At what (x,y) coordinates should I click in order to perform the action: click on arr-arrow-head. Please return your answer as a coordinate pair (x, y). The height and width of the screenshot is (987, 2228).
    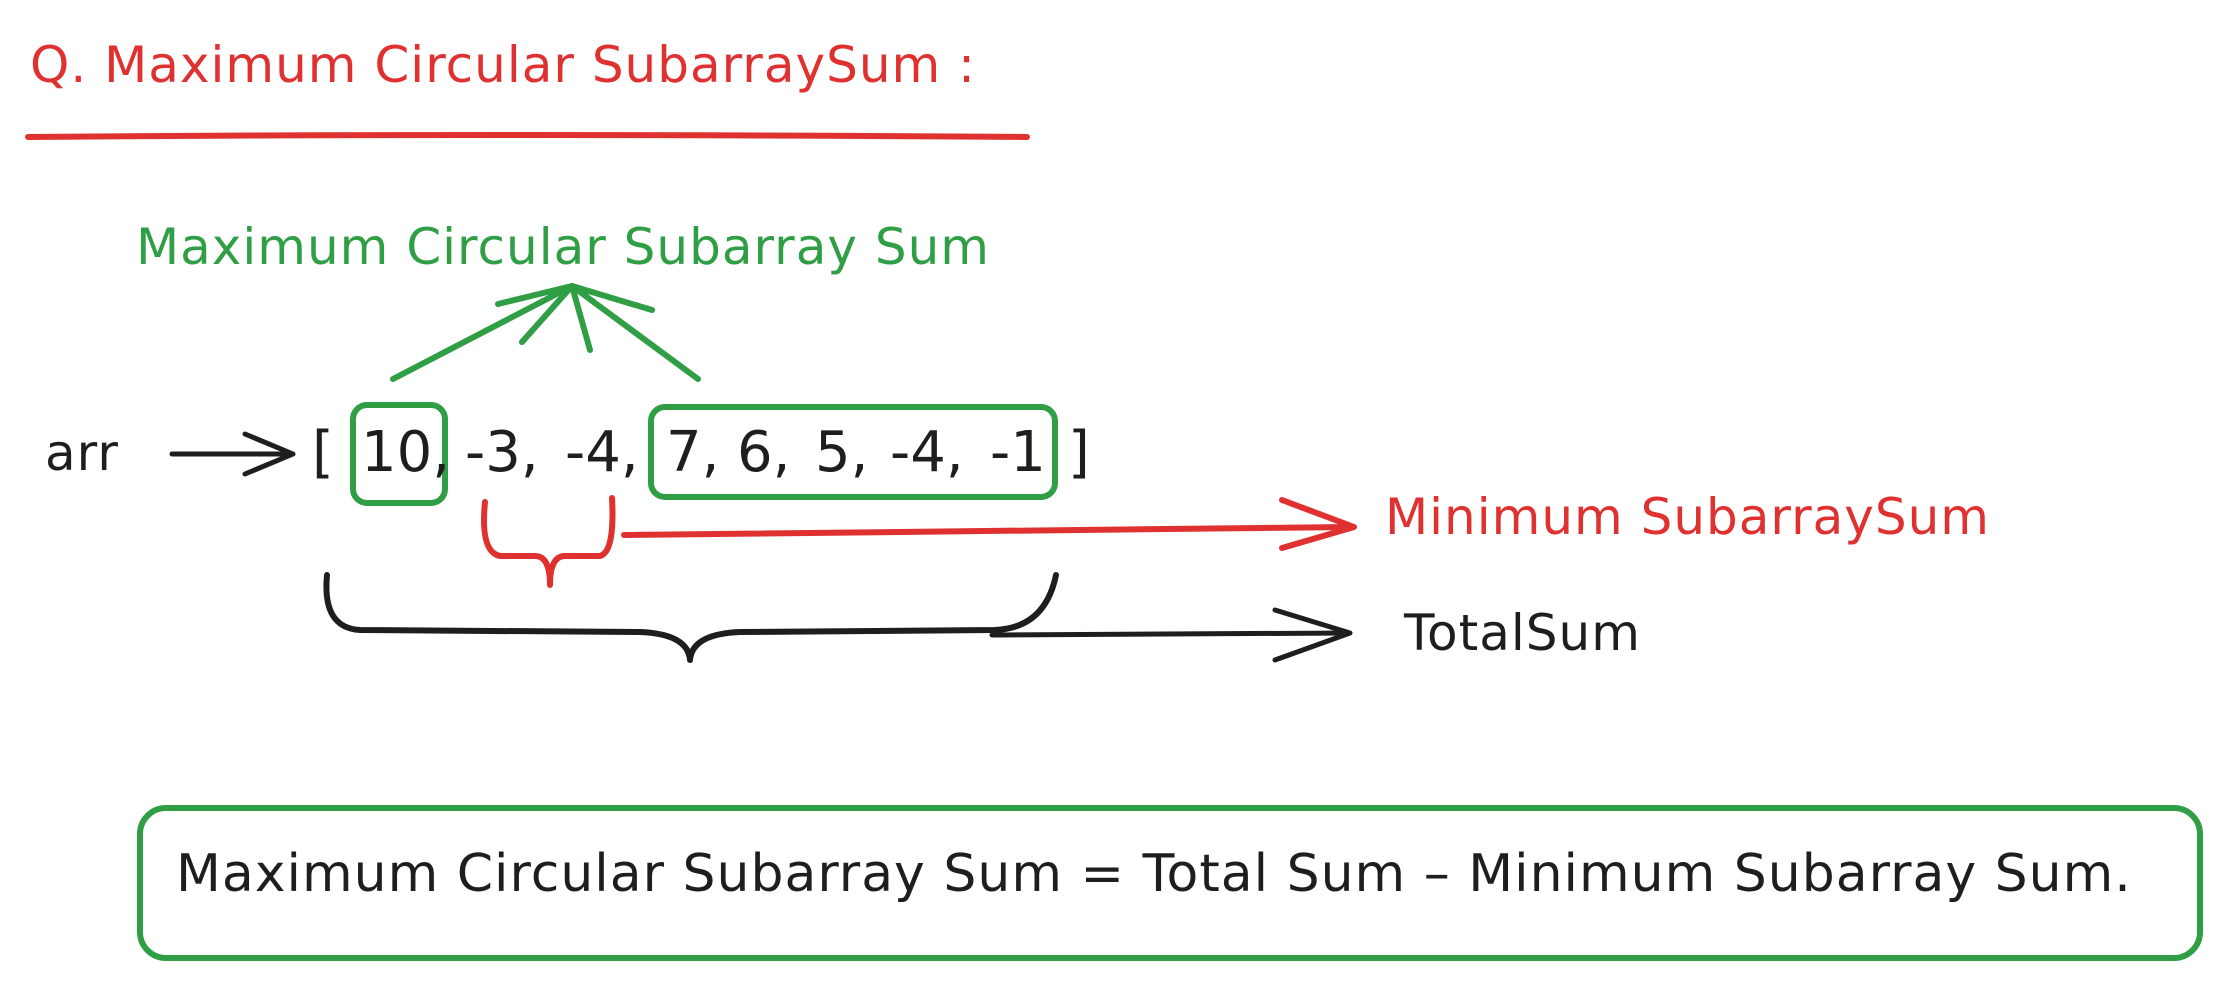
    Looking at the image, I should click on (269, 454).